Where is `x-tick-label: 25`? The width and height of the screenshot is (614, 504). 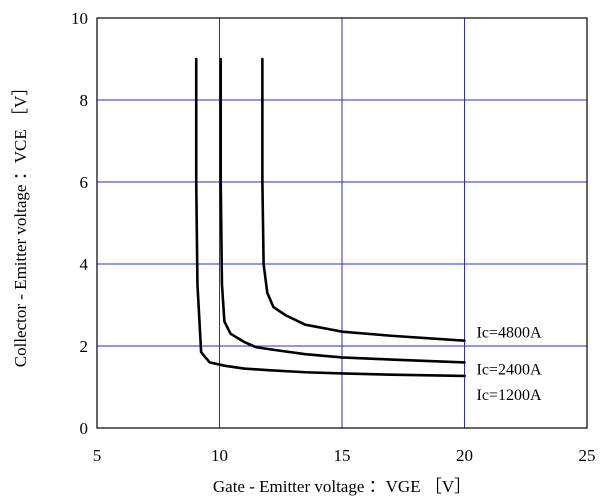 x-tick-label: 25 is located at coordinates (587, 455).